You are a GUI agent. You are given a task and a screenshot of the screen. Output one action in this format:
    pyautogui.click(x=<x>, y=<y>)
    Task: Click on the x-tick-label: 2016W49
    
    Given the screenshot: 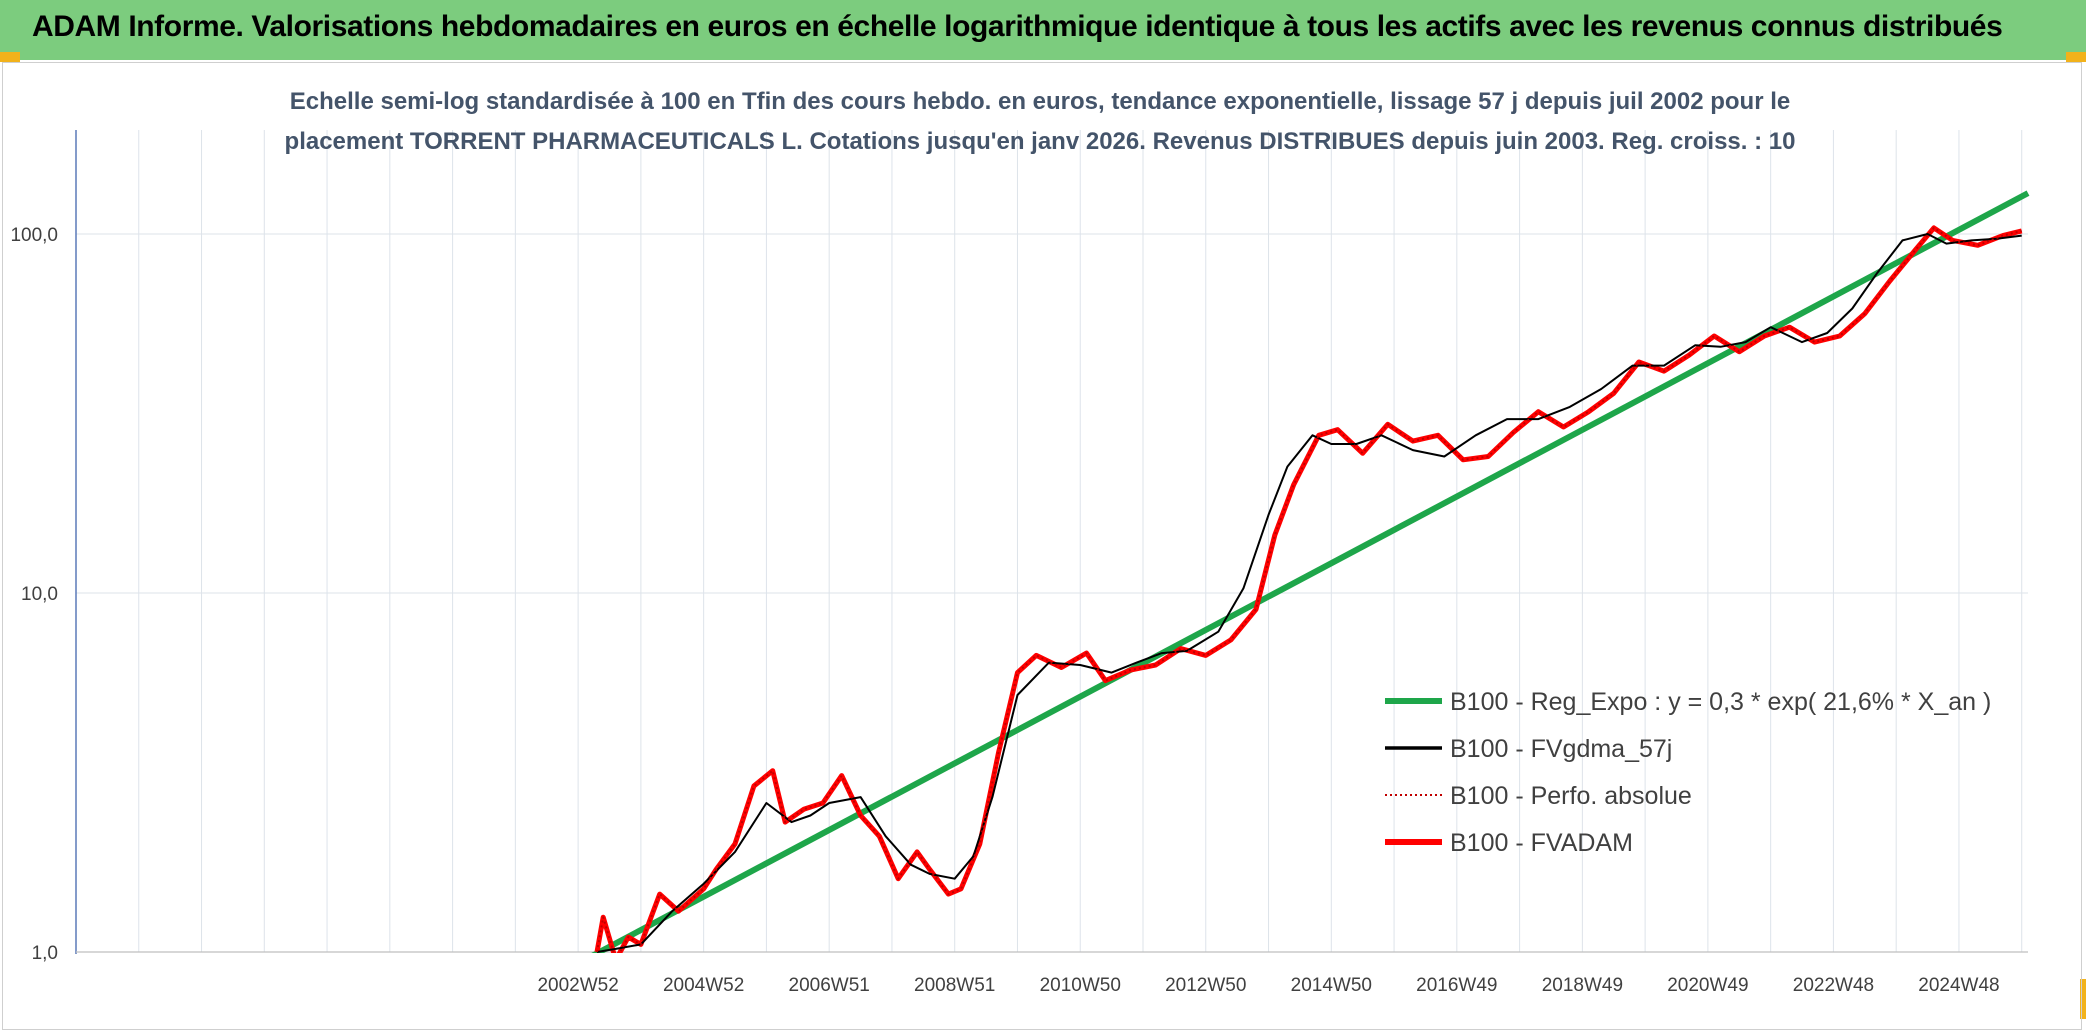 What is the action you would take?
    pyautogui.click(x=1456, y=985)
    